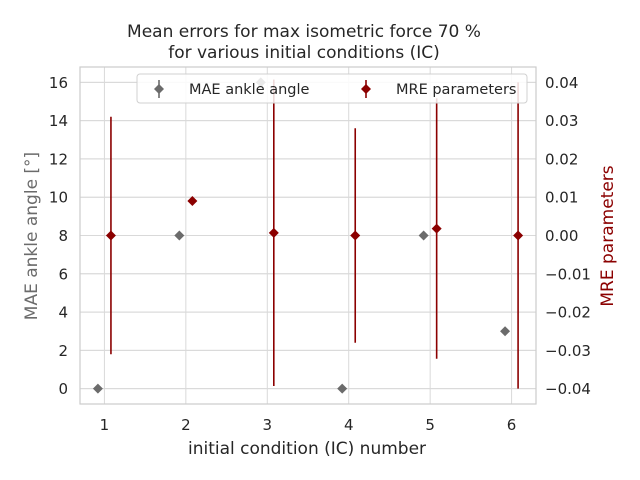 The image size is (640, 480). What do you see at coordinates (568, 389) in the screenshot?
I see `y-right-tick-label: −0.04` at bounding box center [568, 389].